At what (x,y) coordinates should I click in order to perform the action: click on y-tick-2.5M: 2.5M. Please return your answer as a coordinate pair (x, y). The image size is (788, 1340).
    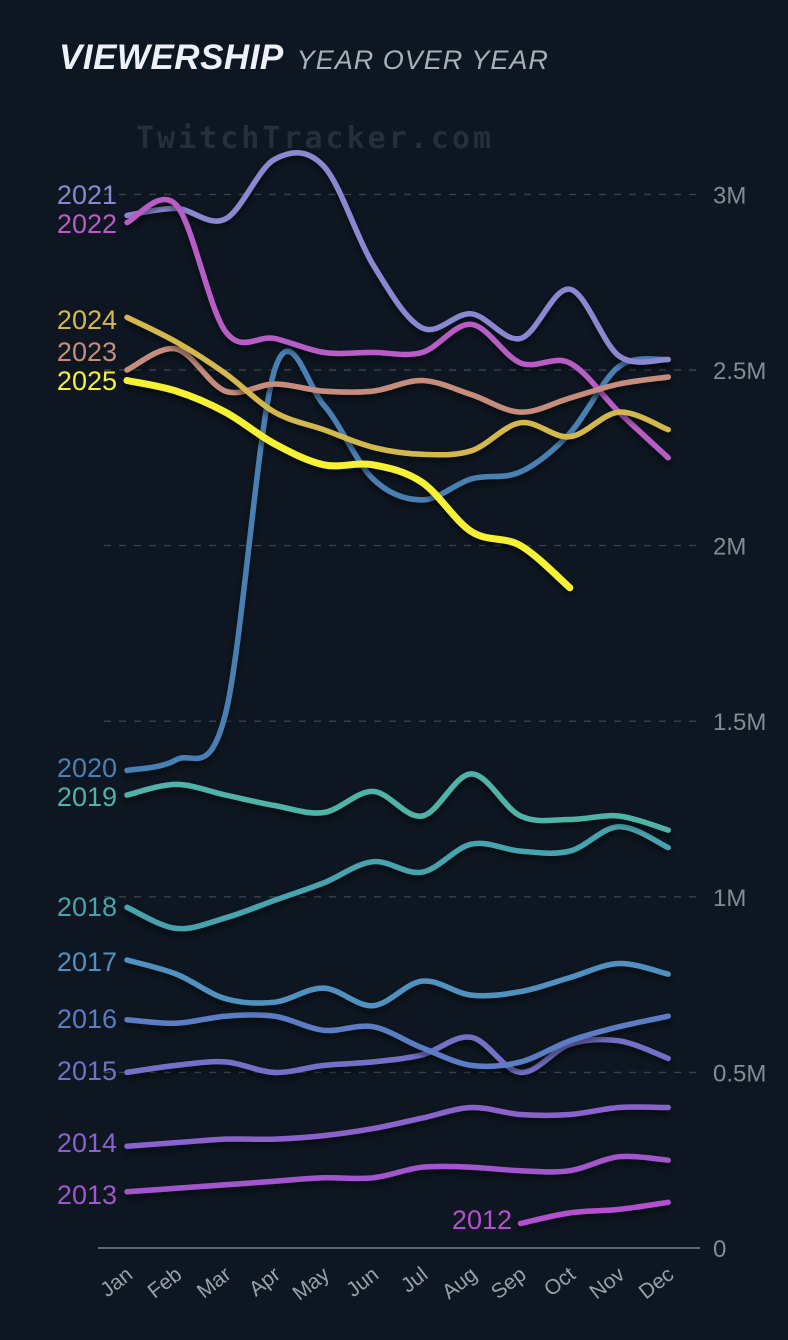
    Looking at the image, I should click on (739, 371).